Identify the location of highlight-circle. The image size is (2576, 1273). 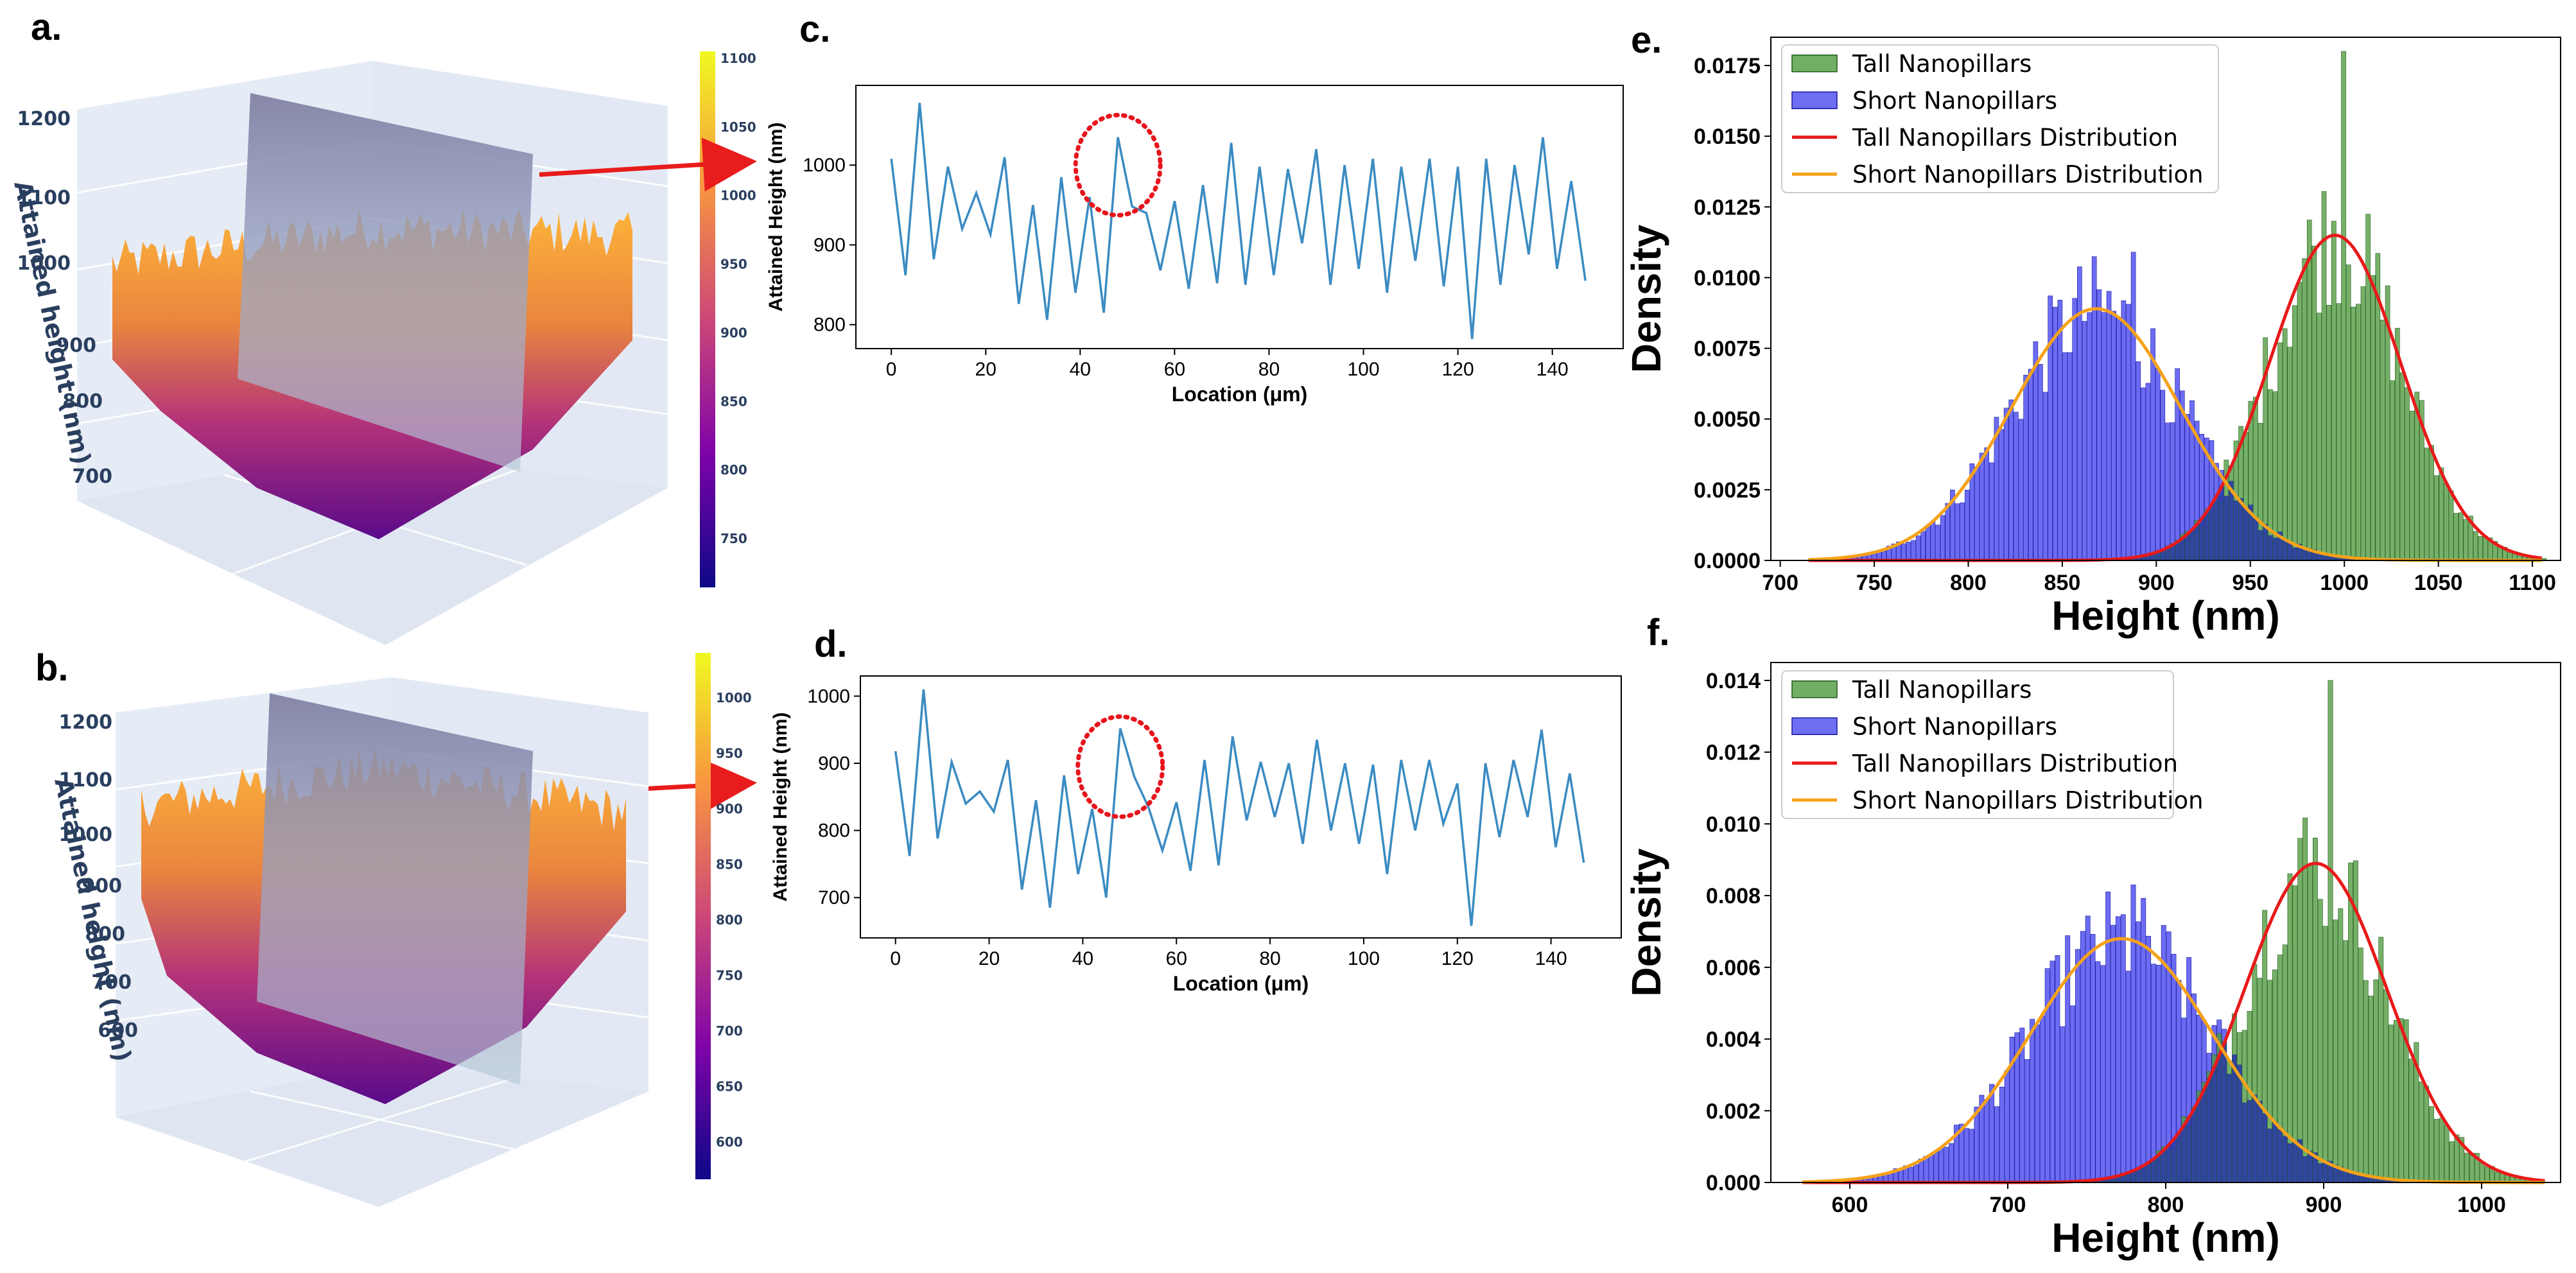
(1120, 767).